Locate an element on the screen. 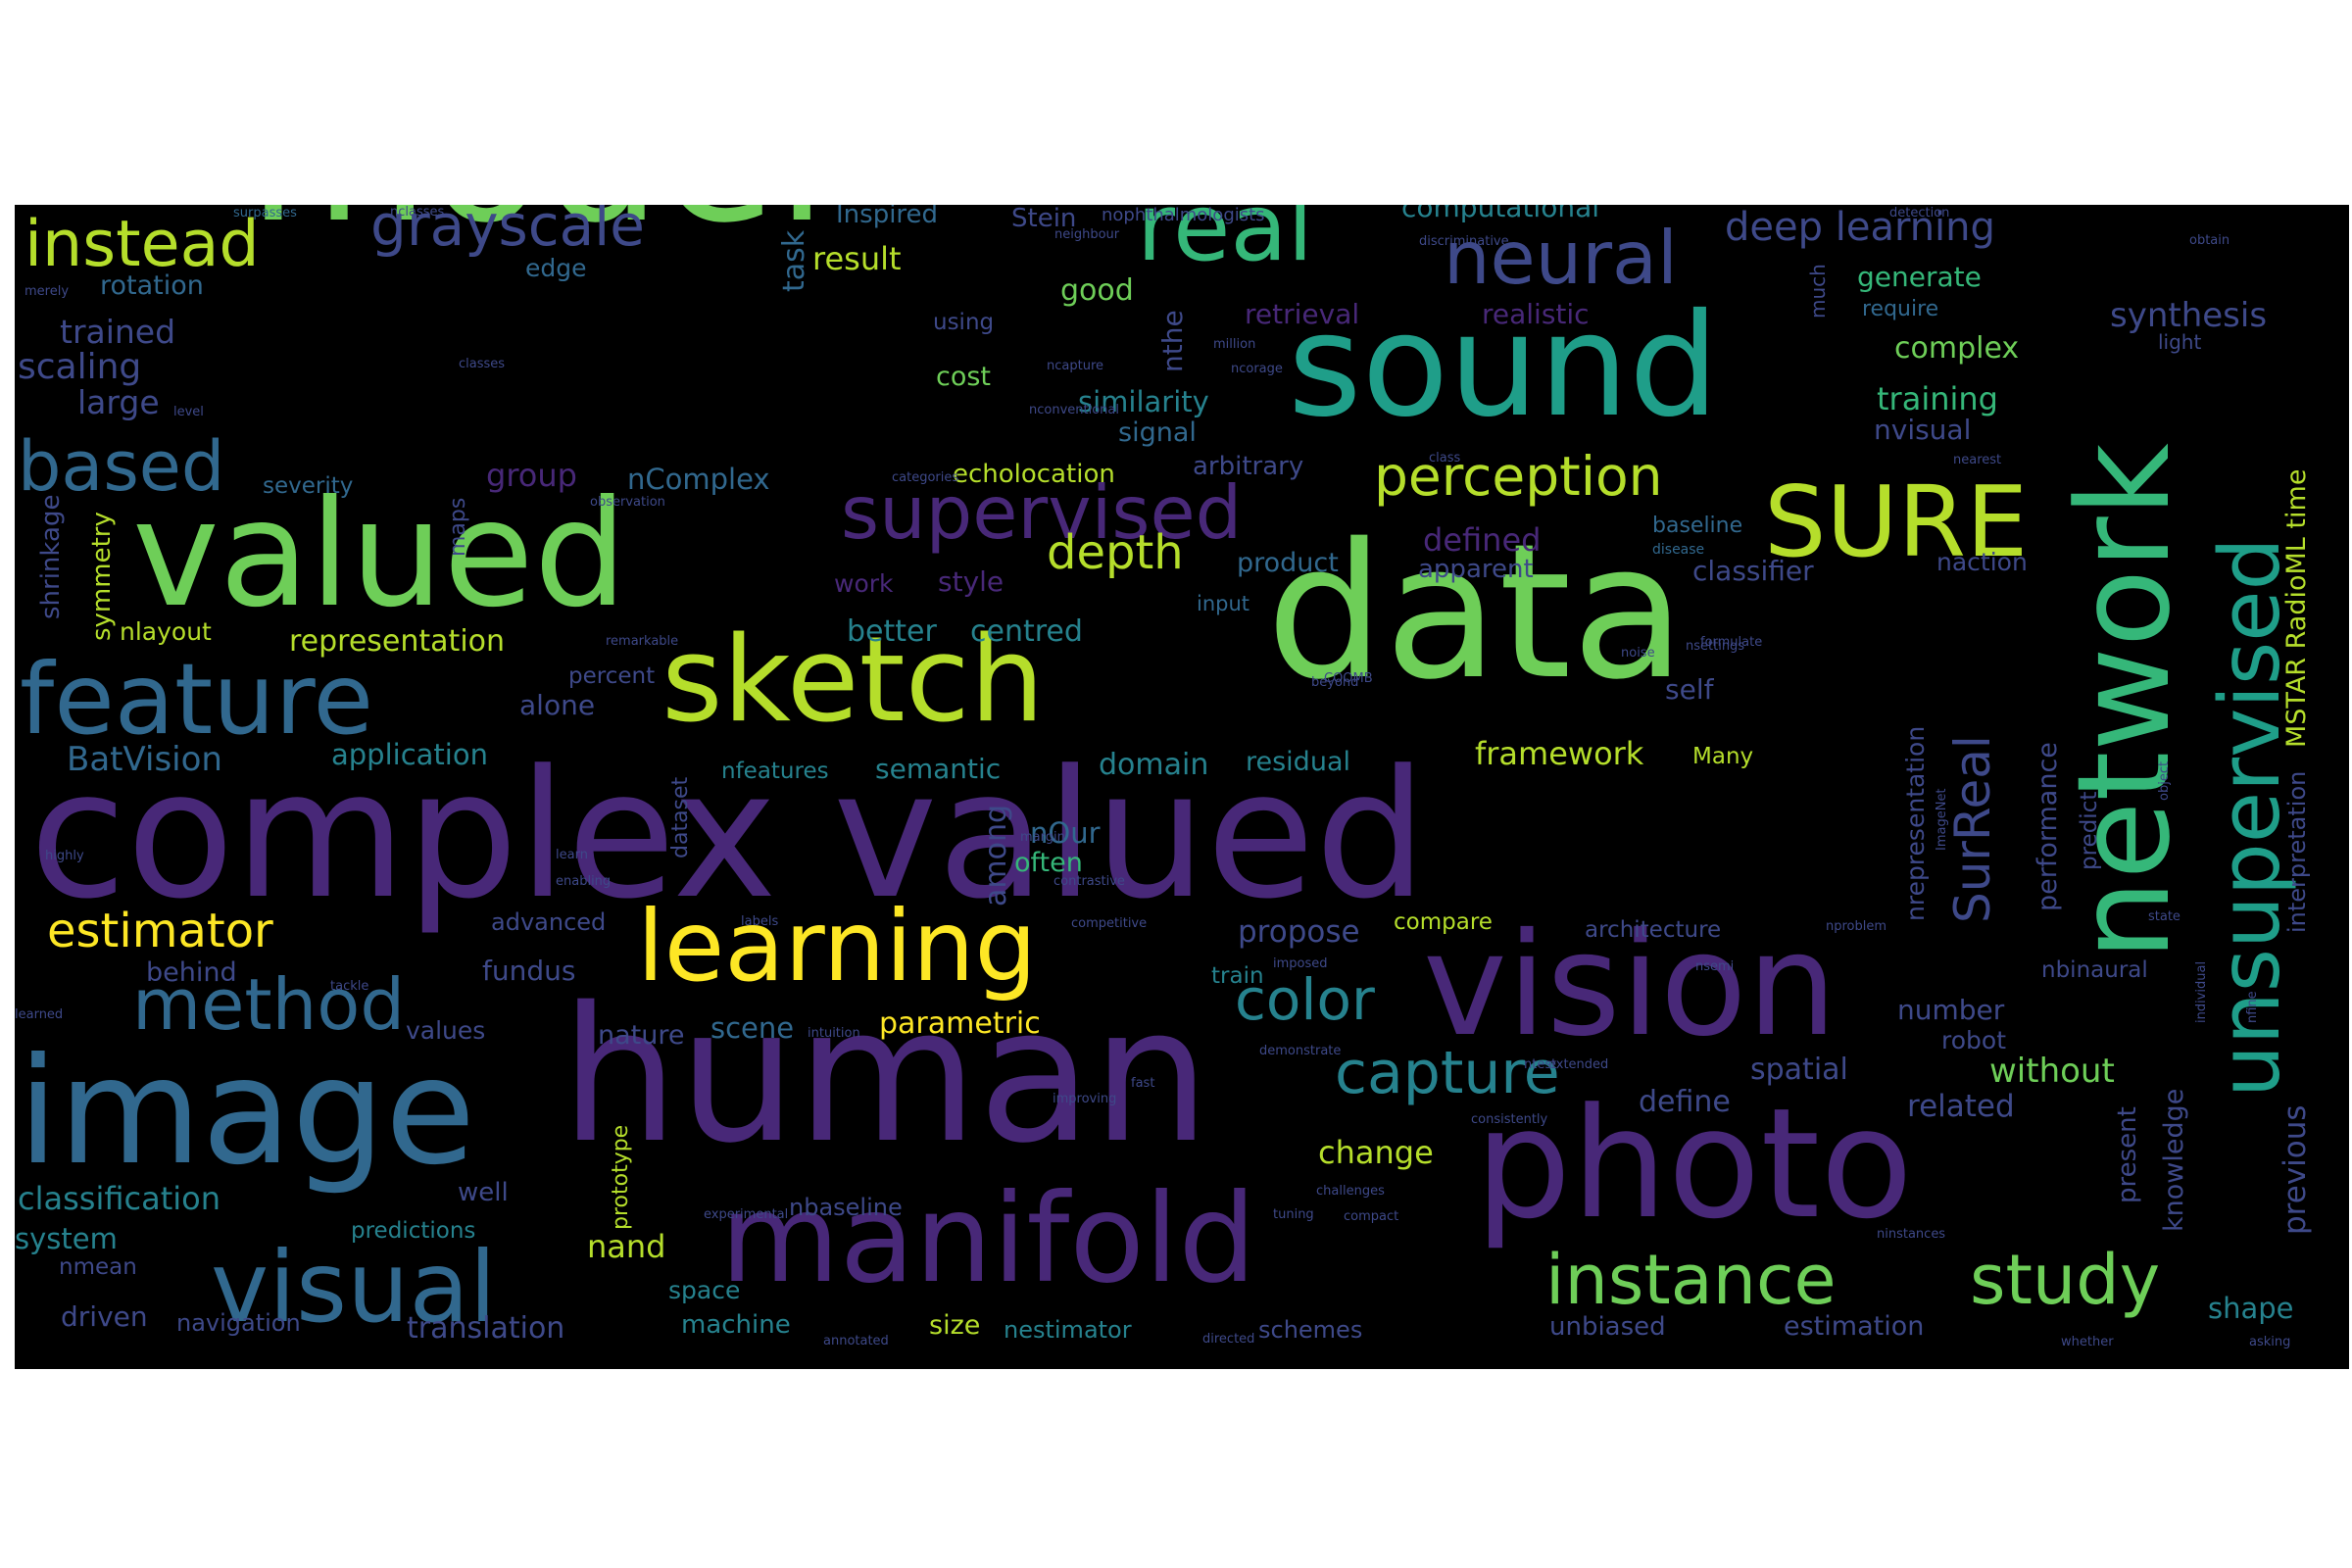  word-whether: whether is located at coordinates (2087, 1342).